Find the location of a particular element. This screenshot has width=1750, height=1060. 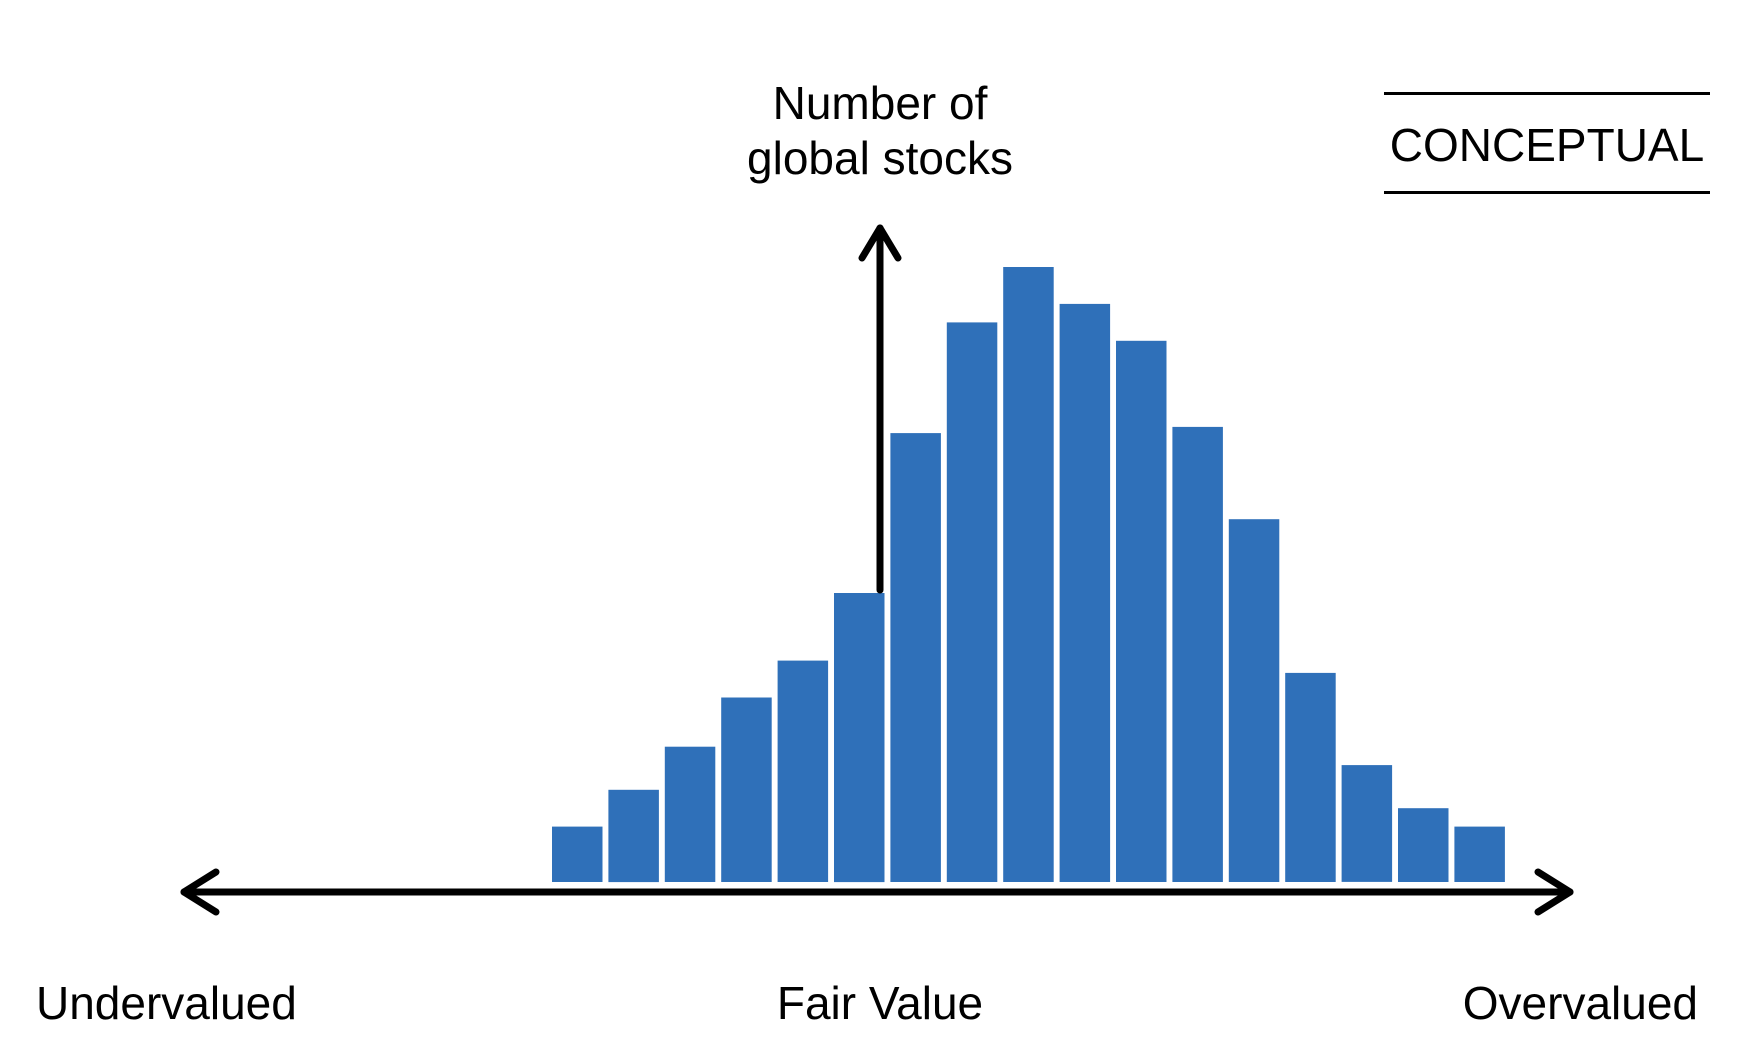

x-label-undervalued: Undervalued is located at coordinates (166, 1003).